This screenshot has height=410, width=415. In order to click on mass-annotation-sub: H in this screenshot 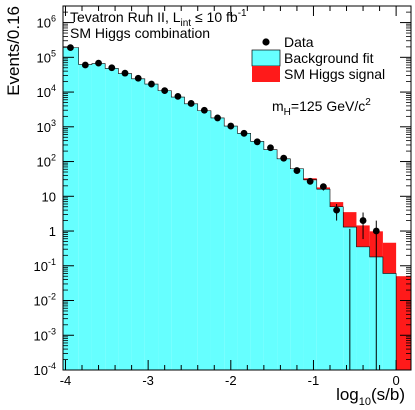, I will do `click(287, 112)`.